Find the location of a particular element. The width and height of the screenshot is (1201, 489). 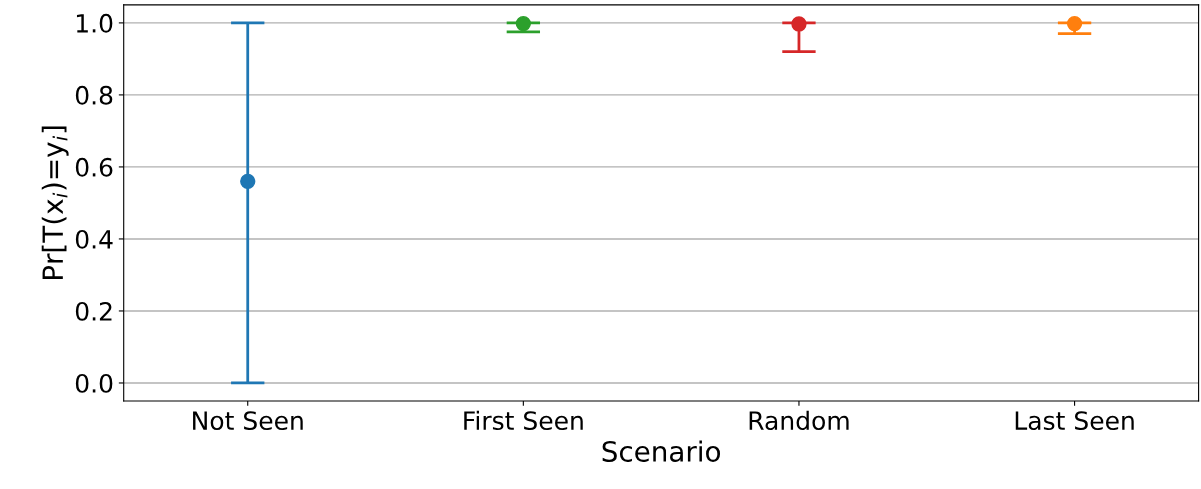

x-axis-title: Scenario is located at coordinates (661, 451).